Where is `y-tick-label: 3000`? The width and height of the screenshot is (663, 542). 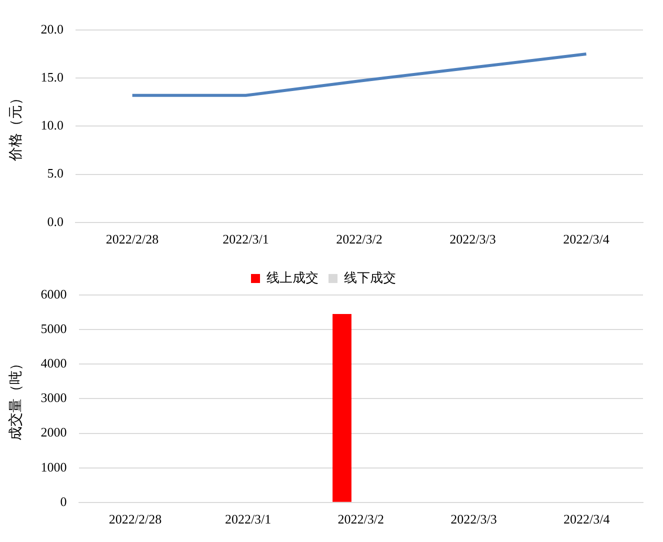 y-tick-label: 3000 is located at coordinates (53, 398).